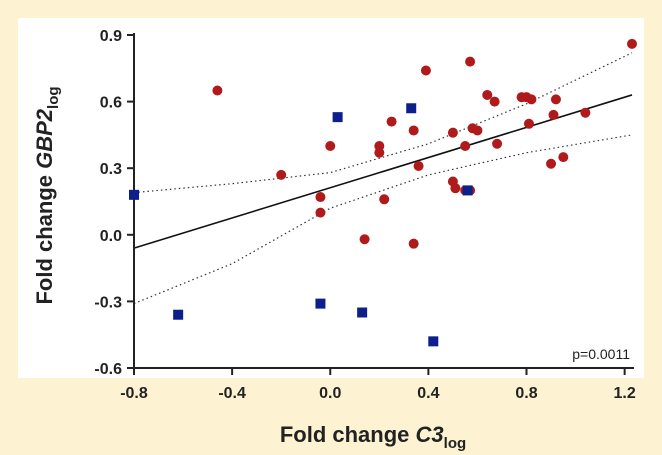 The image size is (662, 455). I want to click on x-tick-label: -0.8, so click(134, 393).